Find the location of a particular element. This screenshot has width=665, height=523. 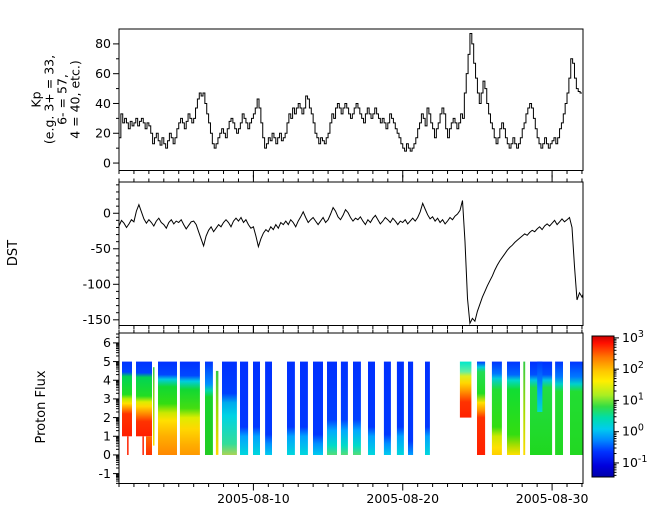

kp-y-axis-label-line: 6- = 57, is located at coordinates (62, 99).